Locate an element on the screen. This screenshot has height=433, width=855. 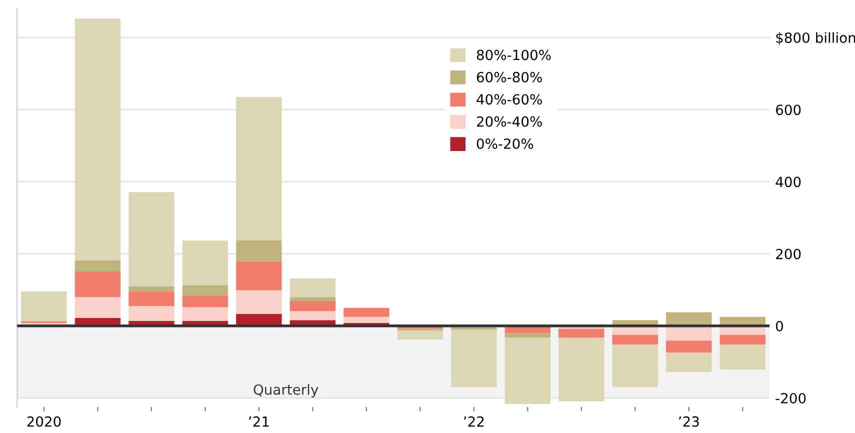
y-tick-label: -200 is located at coordinates (791, 398).